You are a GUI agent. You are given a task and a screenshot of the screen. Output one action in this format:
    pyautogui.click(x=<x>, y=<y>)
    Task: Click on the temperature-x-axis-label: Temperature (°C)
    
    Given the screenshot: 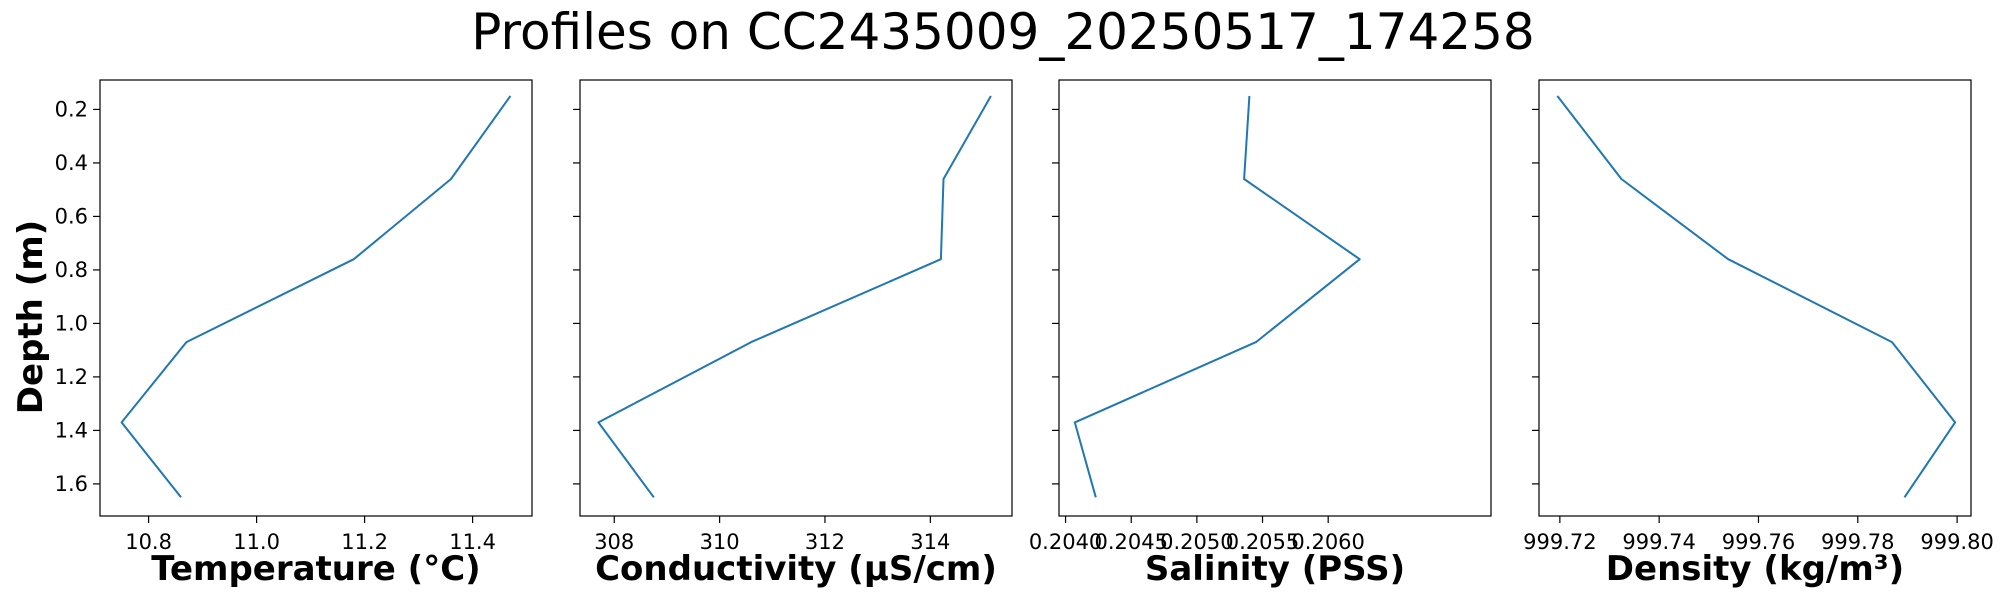 What is the action you would take?
    pyautogui.click(x=315, y=569)
    